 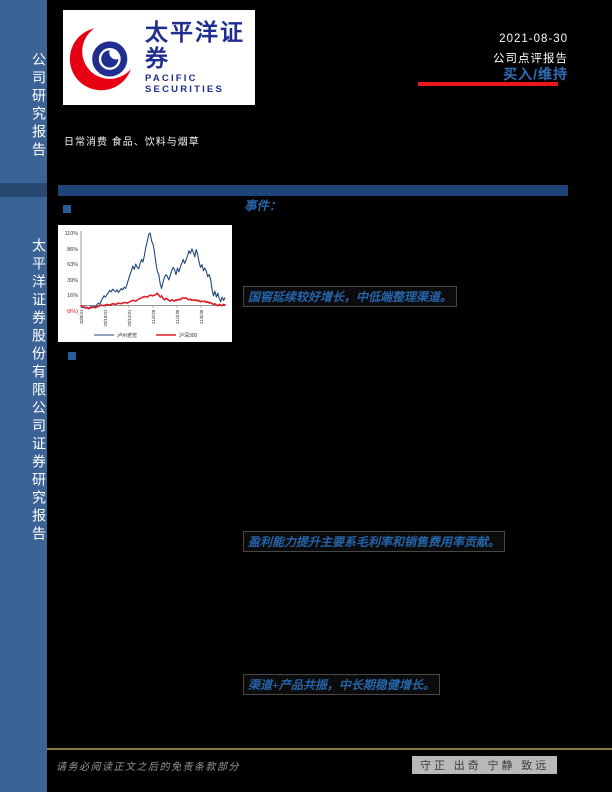 What do you see at coordinates (72, 234) in the screenshot?
I see `svg-text: 110%` at bounding box center [72, 234].